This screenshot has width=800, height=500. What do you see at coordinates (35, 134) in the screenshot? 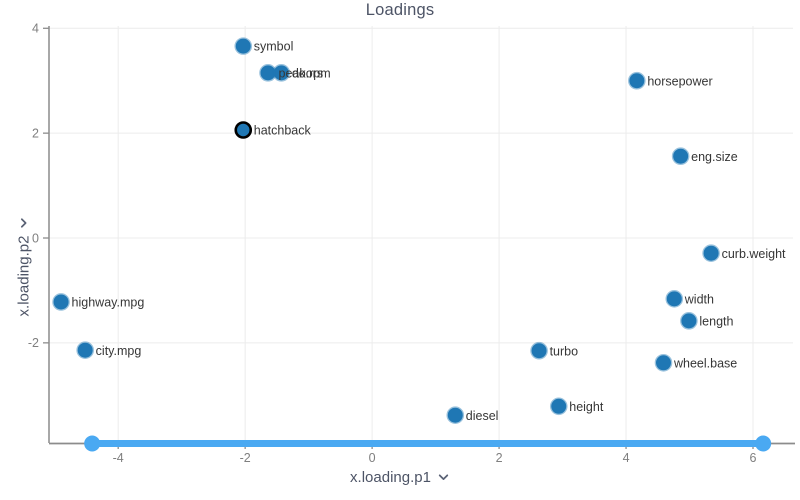
I see `y-tick-label: 2` at bounding box center [35, 134].